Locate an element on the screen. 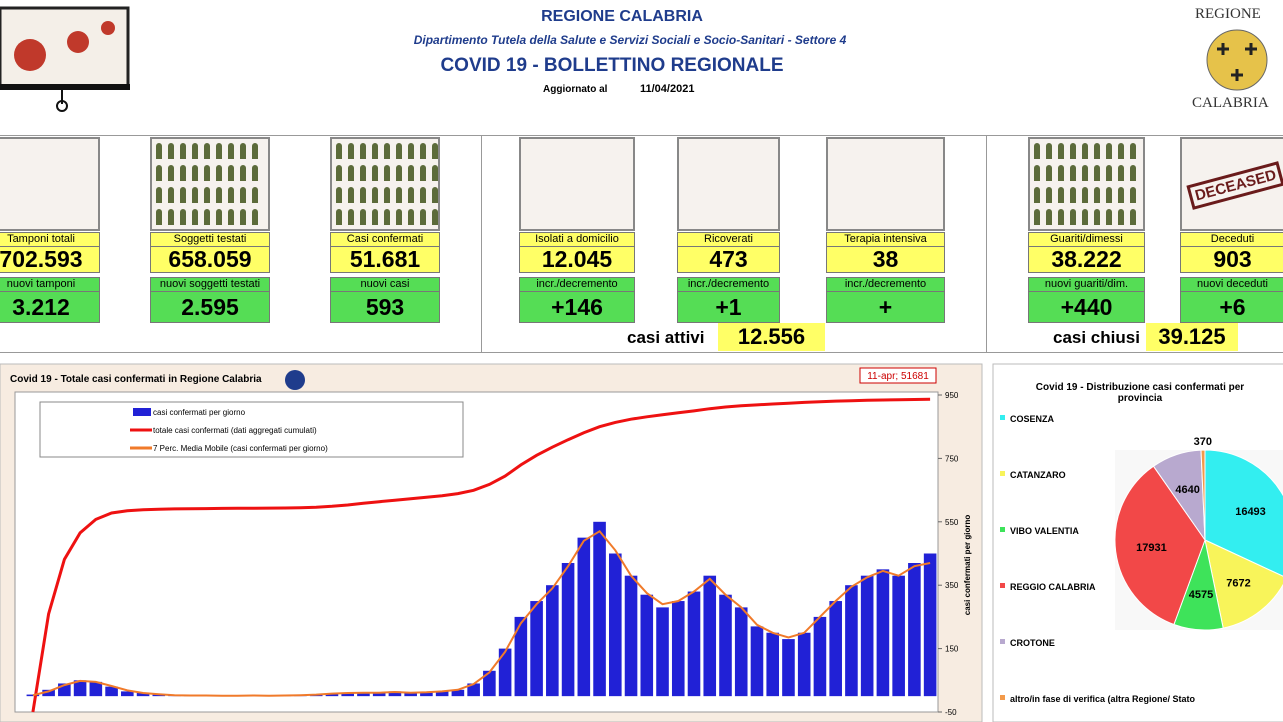 The height and width of the screenshot is (722, 1283). y2-axis-label: casi confermati per giorno is located at coordinates (967, 565).